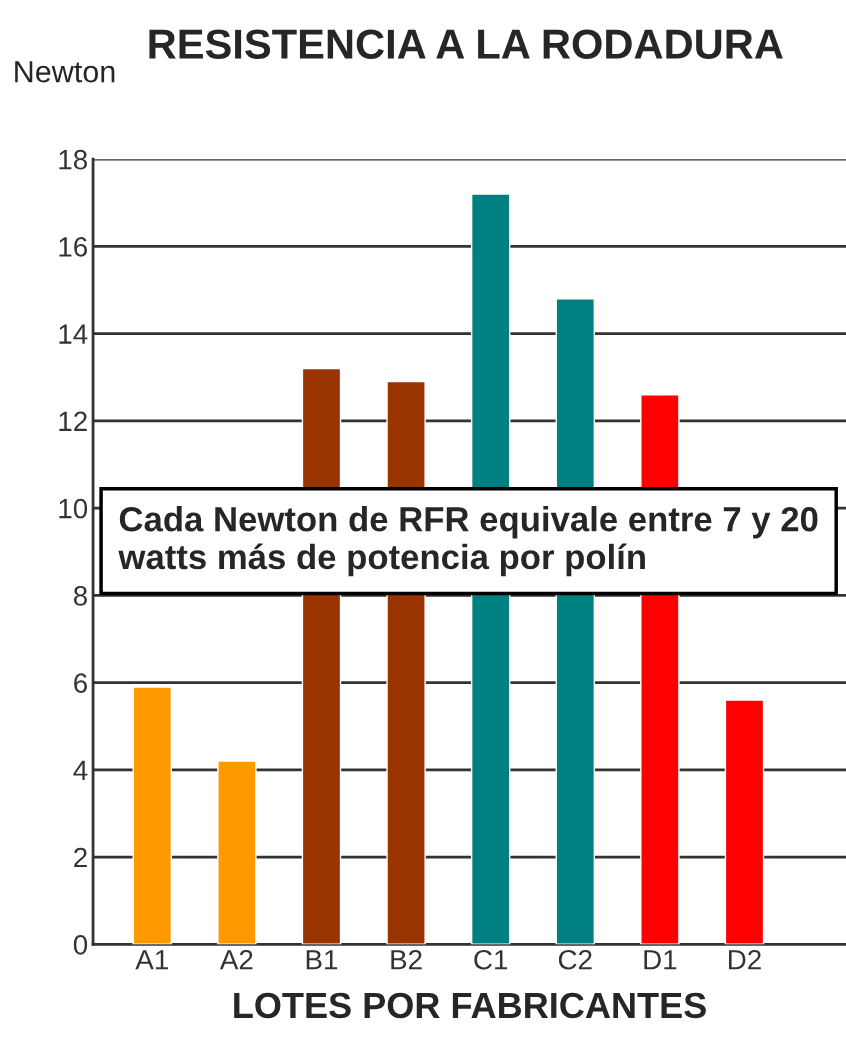 The width and height of the screenshot is (846, 1061). Describe the element at coordinates (745, 959) in the screenshot. I see `x-tick-label: D2` at that location.